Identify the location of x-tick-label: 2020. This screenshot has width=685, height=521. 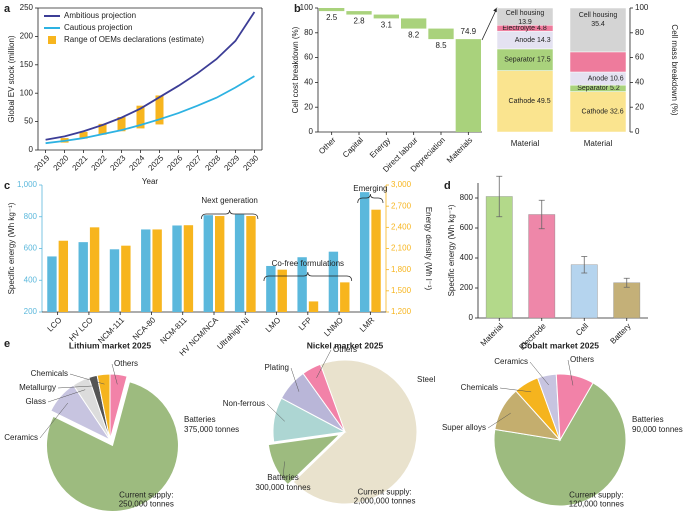
(61, 162).